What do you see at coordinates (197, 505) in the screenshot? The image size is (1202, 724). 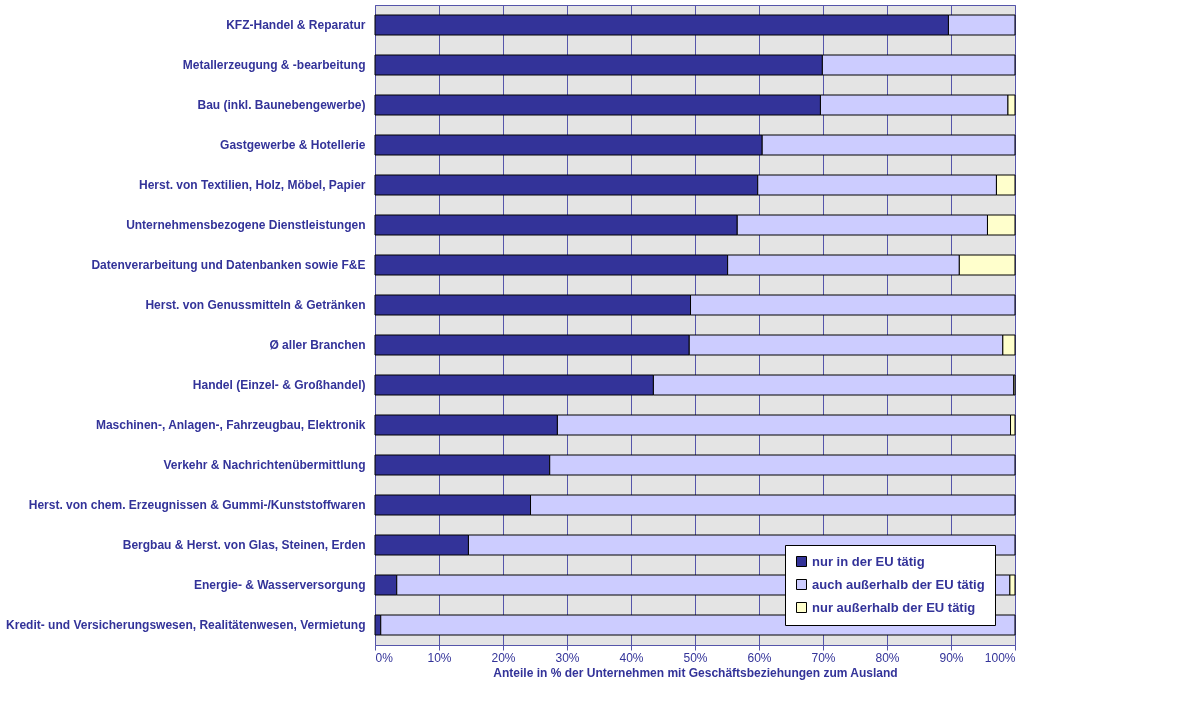 I see `y-tick-label: Herst. von chem. Erzeugnissen & Gummi-/Kunststoffwaren` at bounding box center [197, 505].